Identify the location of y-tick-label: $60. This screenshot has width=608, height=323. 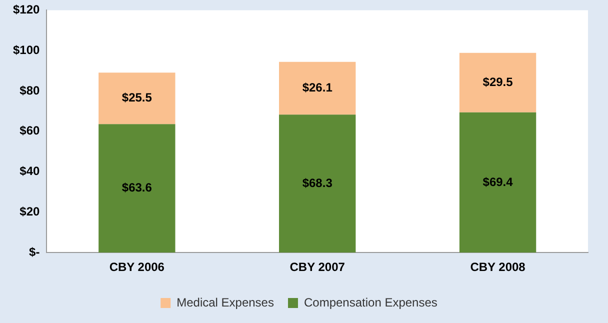
(30, 131).